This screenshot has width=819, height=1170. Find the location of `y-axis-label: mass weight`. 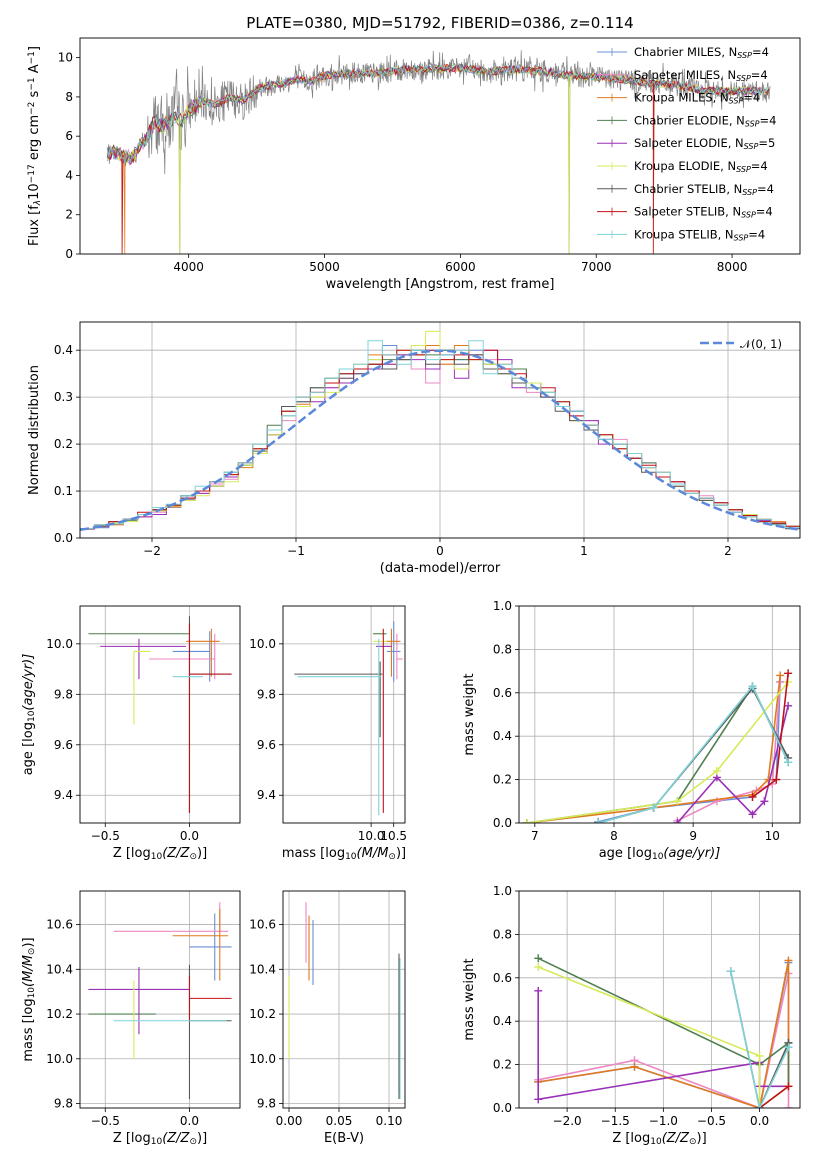

y-axis-label: mass weight is located at coordinates (469, 999).